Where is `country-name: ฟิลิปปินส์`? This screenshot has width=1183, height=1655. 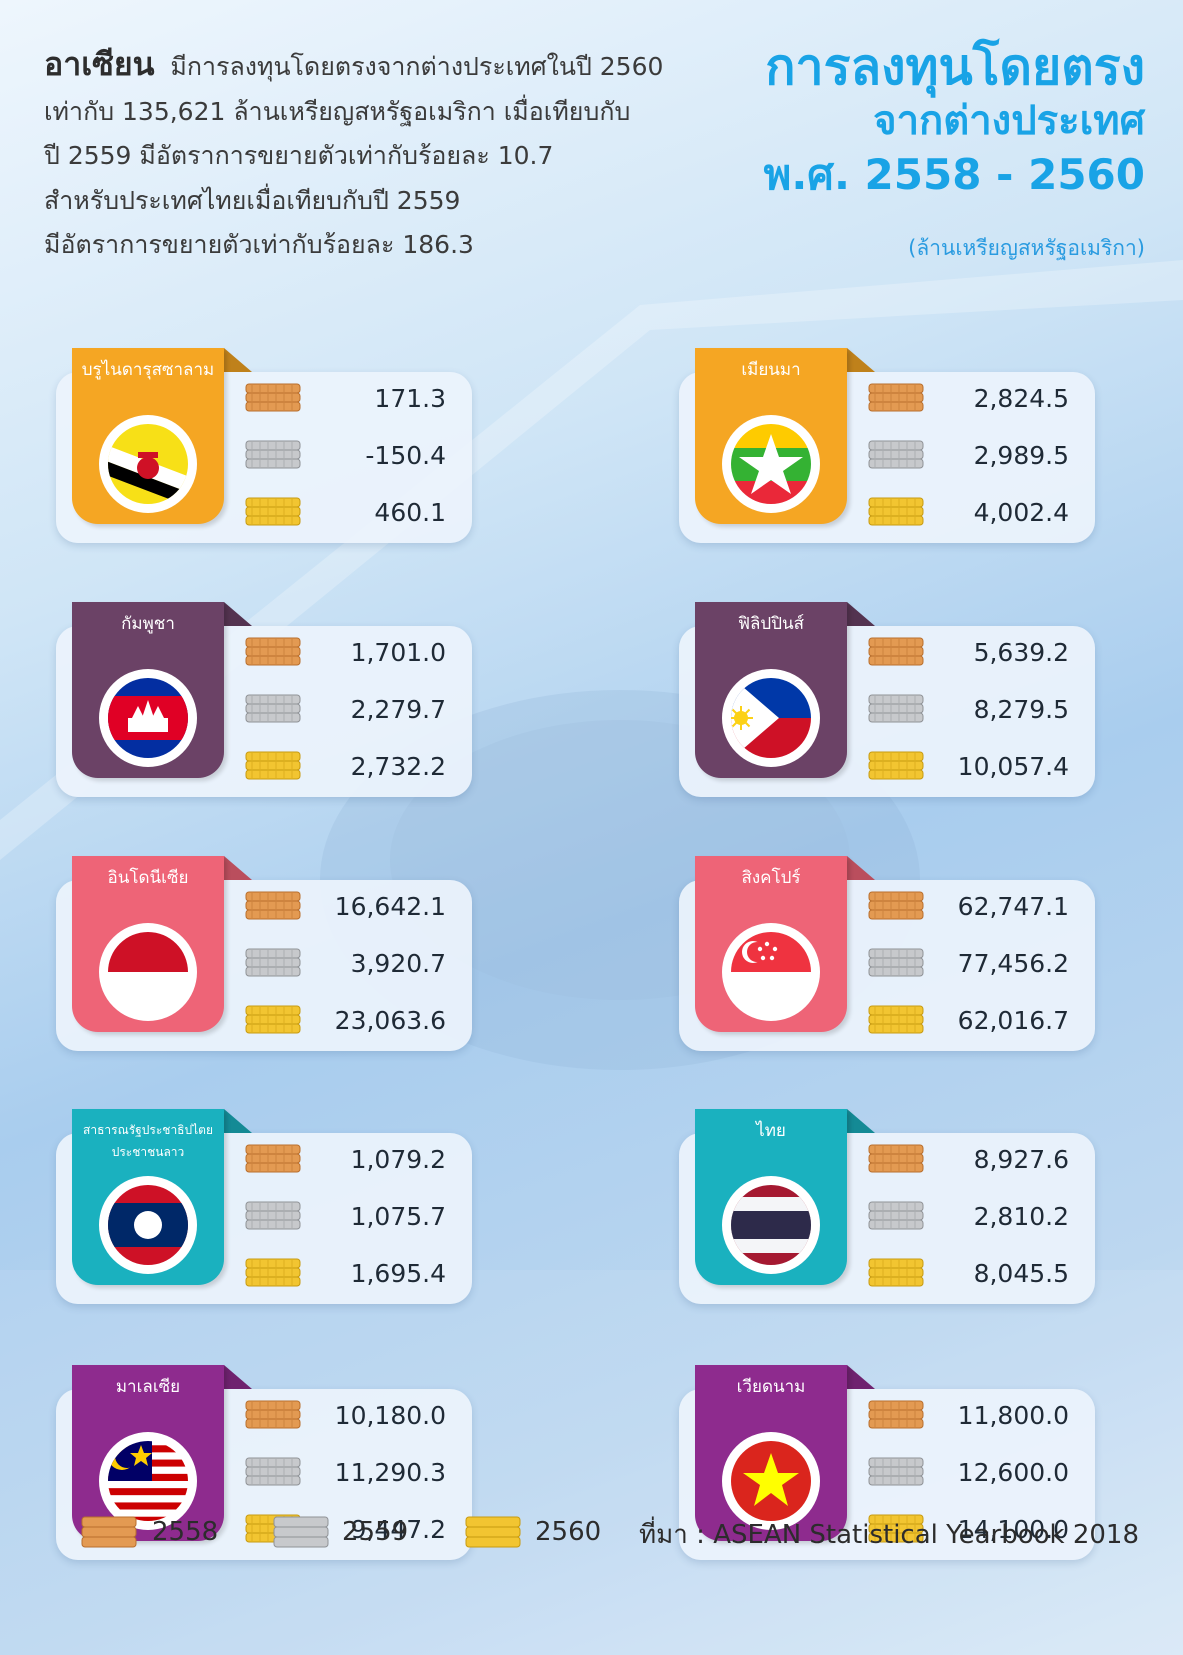 country-name: ฟิลิปปินส์ is located at coordinates (771, 624).